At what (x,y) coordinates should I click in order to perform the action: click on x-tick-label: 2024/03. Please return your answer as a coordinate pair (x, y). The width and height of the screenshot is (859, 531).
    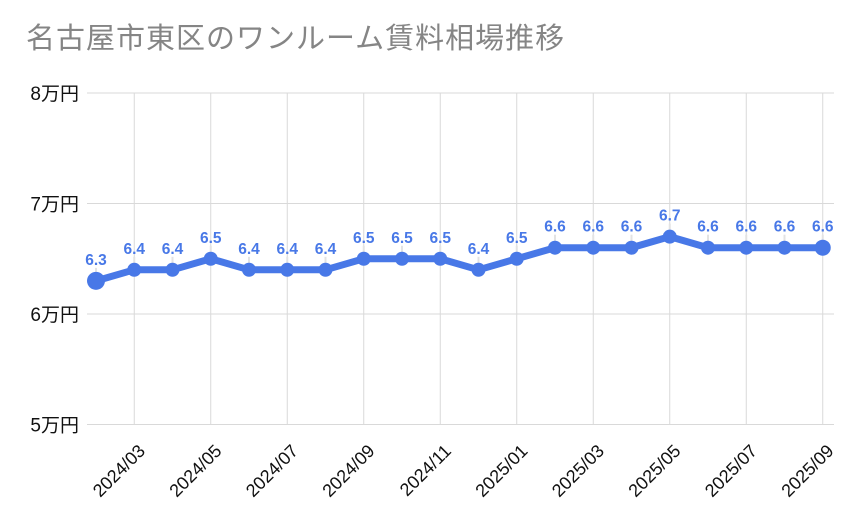
    Looking at the image, I should click on (119, 471).